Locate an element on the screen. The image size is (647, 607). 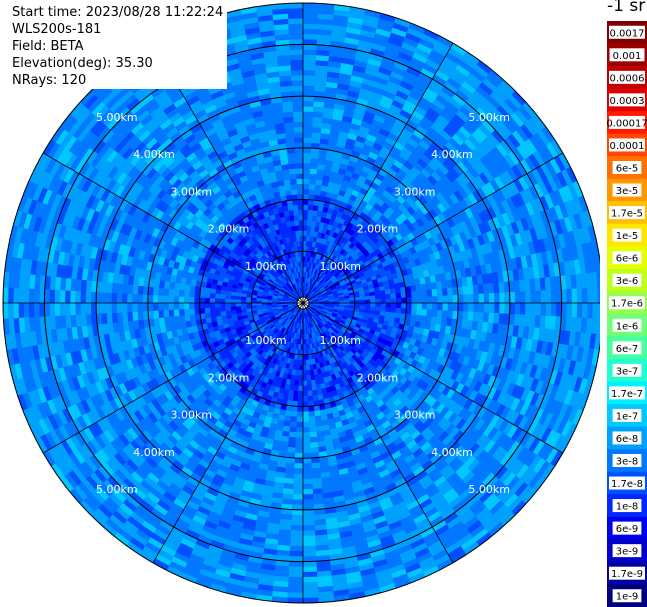
colorbar-tick-label: 6e-6 is located at coordinates (627, 259).